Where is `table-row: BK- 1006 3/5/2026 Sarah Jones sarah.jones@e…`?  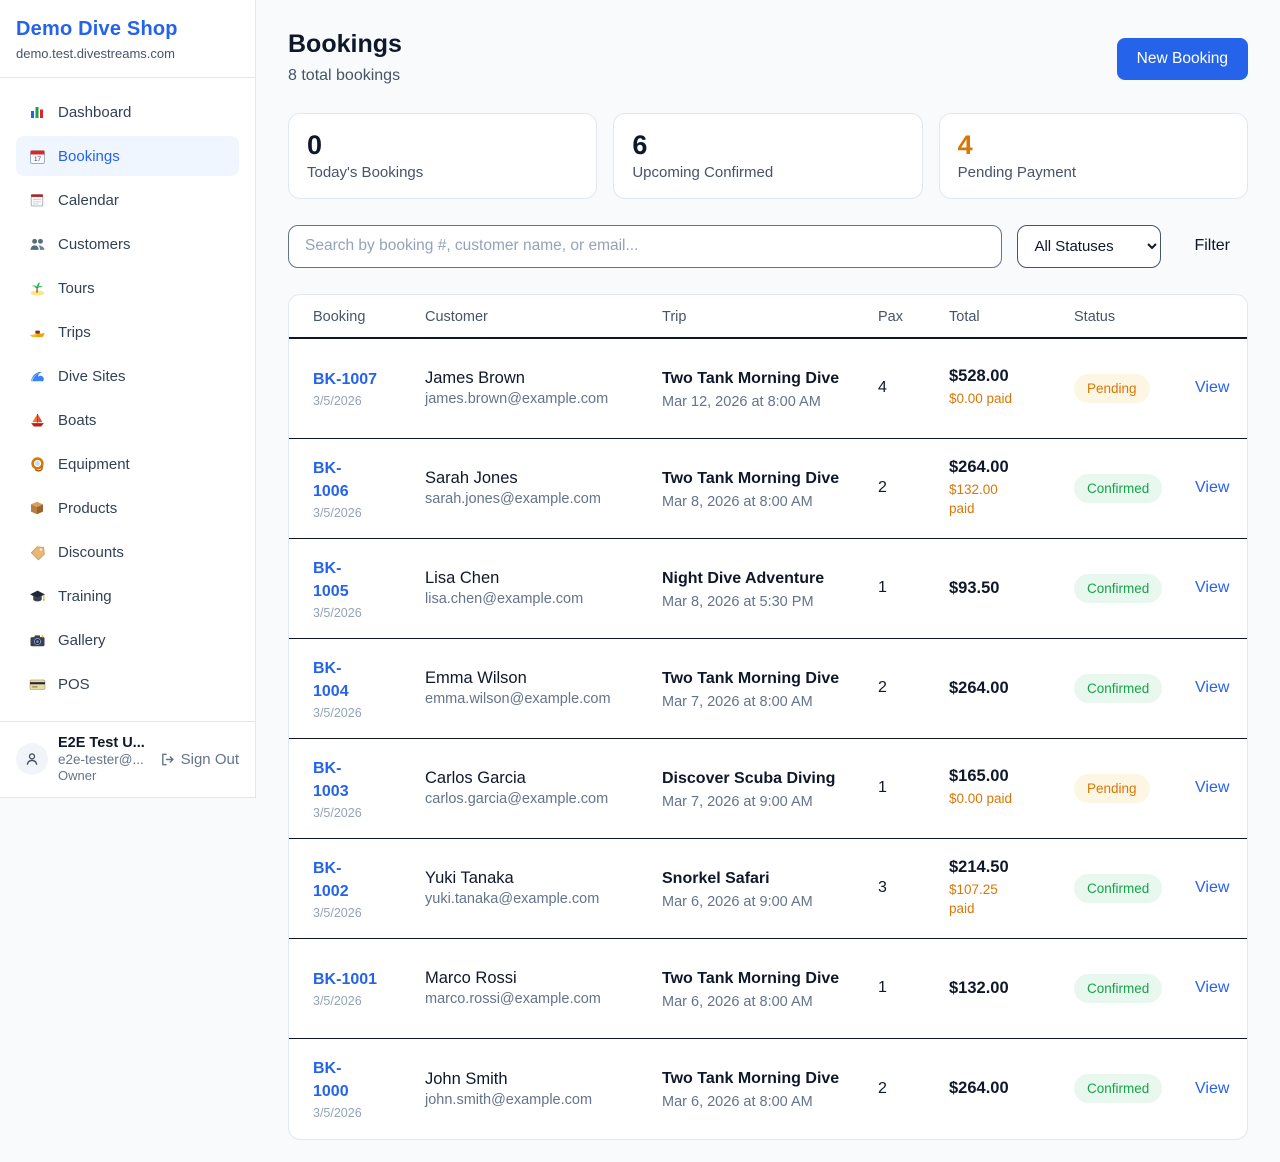
table-row: BK- 1006 3/5/2026 Sarah Jones sarah.jones@e… is located at coordinates (768, 489).